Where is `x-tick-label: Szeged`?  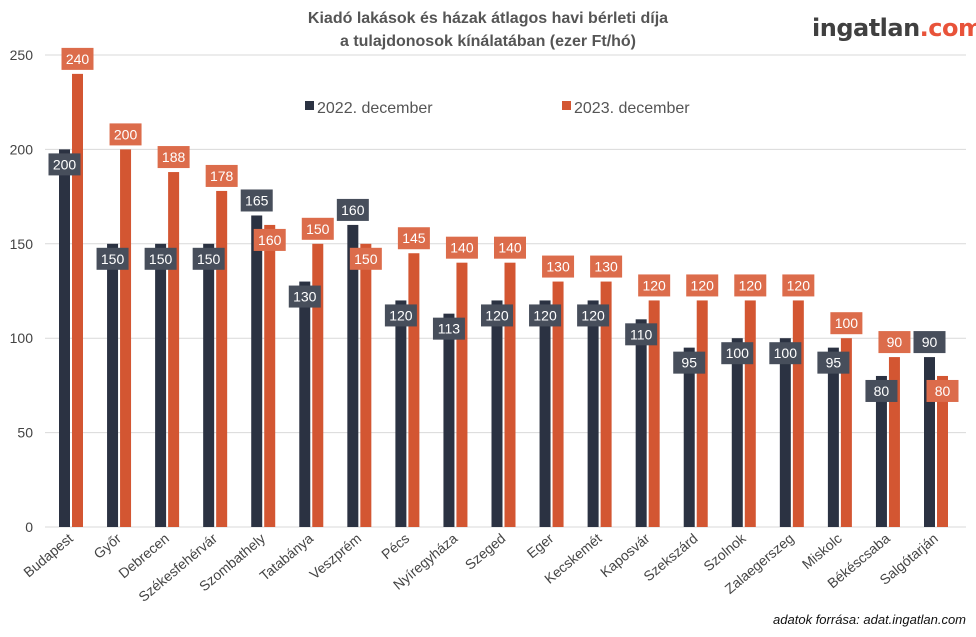 x-tick-label: Szeged is located at coordinates (485, 551).